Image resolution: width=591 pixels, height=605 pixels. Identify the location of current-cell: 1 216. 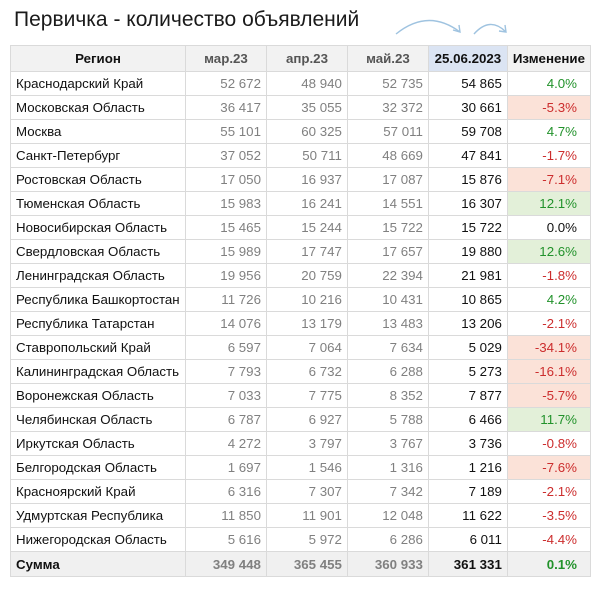
(467, 467).